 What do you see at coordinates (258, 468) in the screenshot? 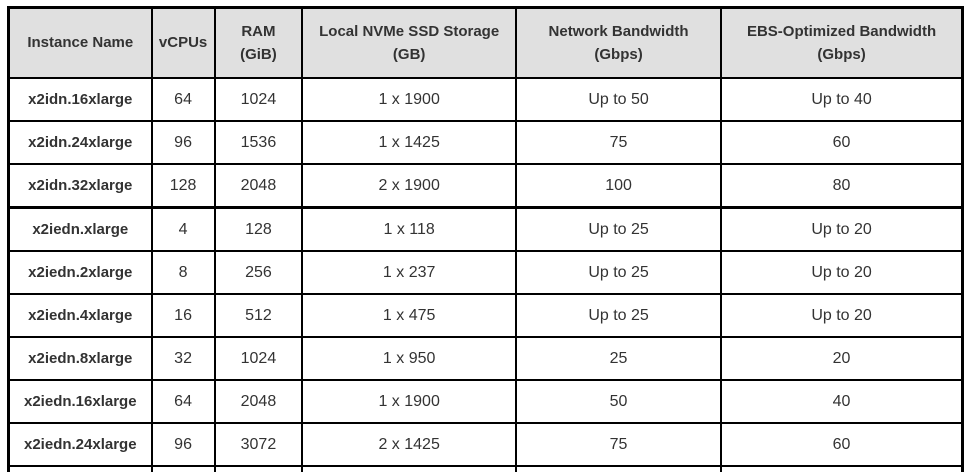
I see `cell-ram: 4096` at bounding box center [258, 468].